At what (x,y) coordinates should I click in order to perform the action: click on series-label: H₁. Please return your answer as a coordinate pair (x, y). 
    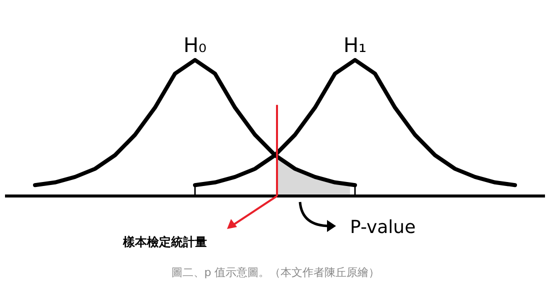
    Looking at the image, I should click on (355, 45).